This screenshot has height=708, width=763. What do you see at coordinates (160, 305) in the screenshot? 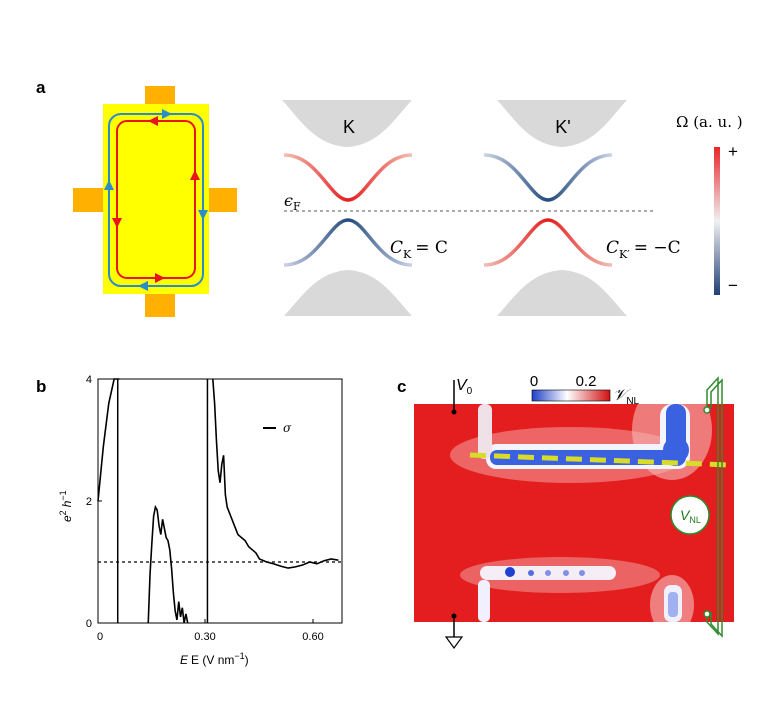
I see `contact-bottom` at bounding box center [160, 305].